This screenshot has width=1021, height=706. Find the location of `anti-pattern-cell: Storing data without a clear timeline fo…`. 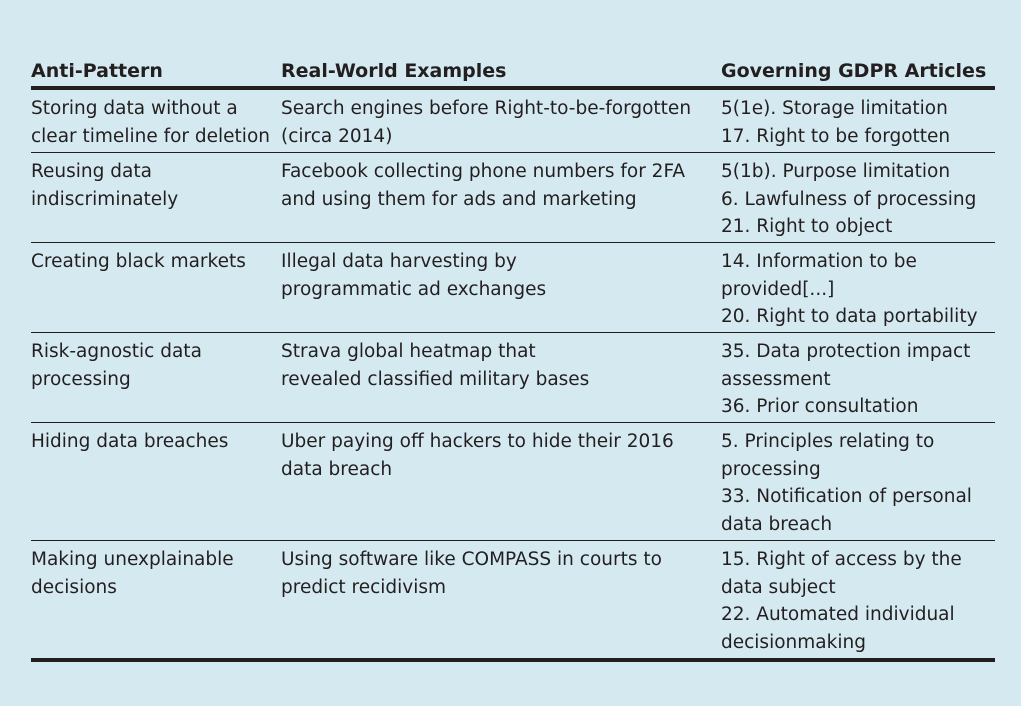

anti-pattern-cell: Storing data without a clear timeline fo… is located at coordinates (150, 122).